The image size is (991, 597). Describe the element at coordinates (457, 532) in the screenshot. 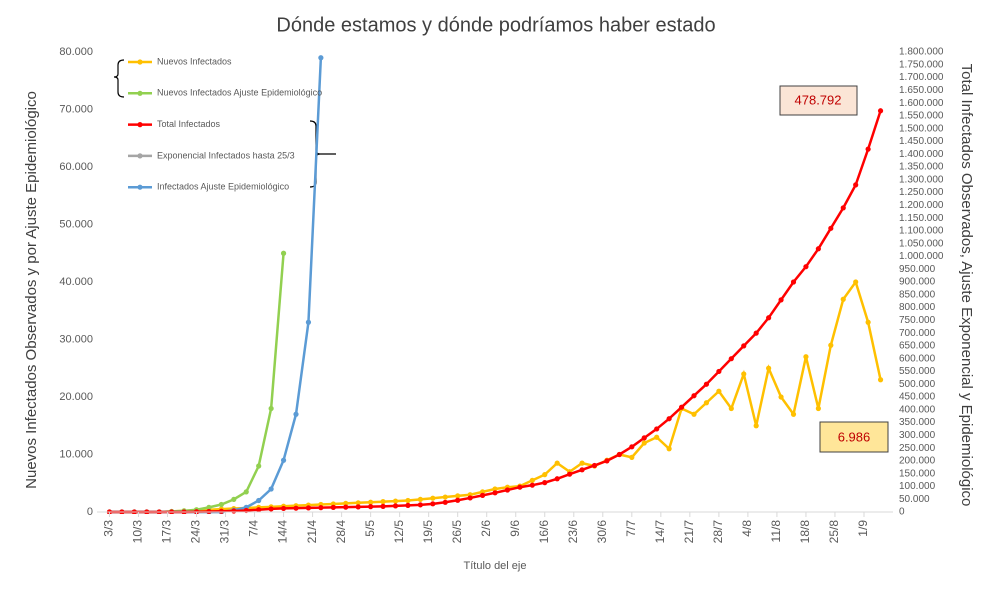

I see `x-tick-label: 26/5` at that location.